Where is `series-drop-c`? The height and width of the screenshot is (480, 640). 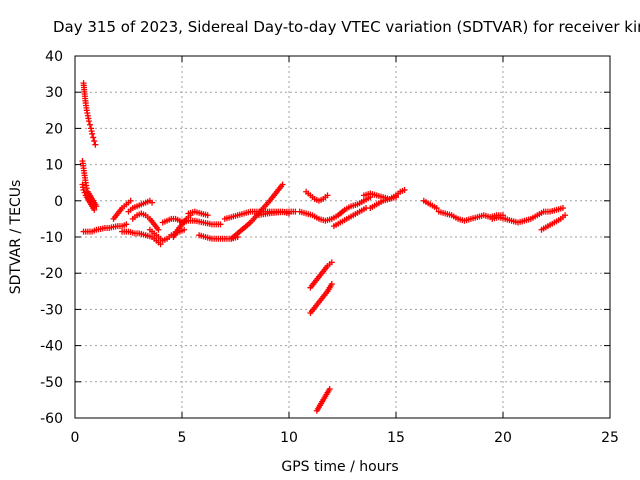
series-drop-c is located at coordinates (323, 400).